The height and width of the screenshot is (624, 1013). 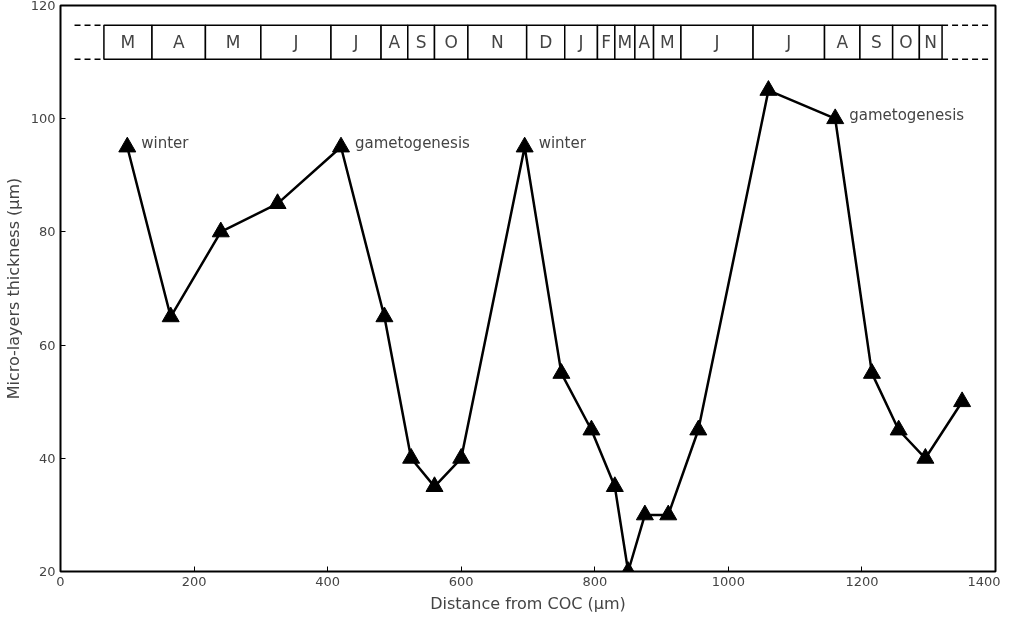 What do you see at coordinates (528, 603) in the screenshot?
I see `x-axis-title: Distance from COC (µm)` at bounding box center [528, 603].